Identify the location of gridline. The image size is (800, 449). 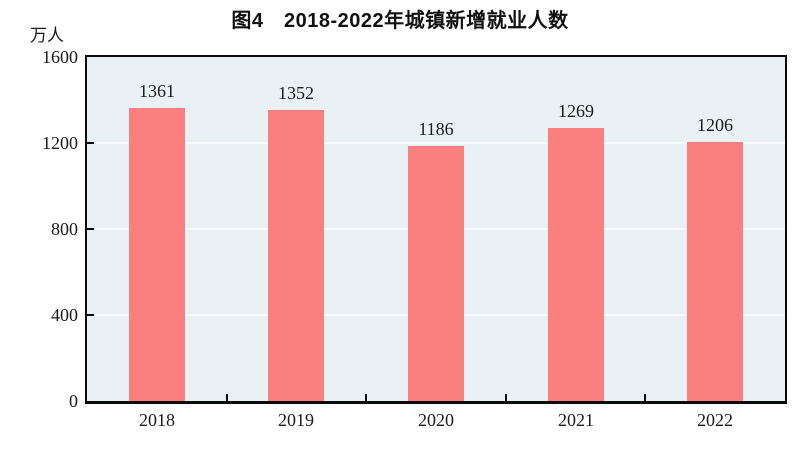
(436, 143).